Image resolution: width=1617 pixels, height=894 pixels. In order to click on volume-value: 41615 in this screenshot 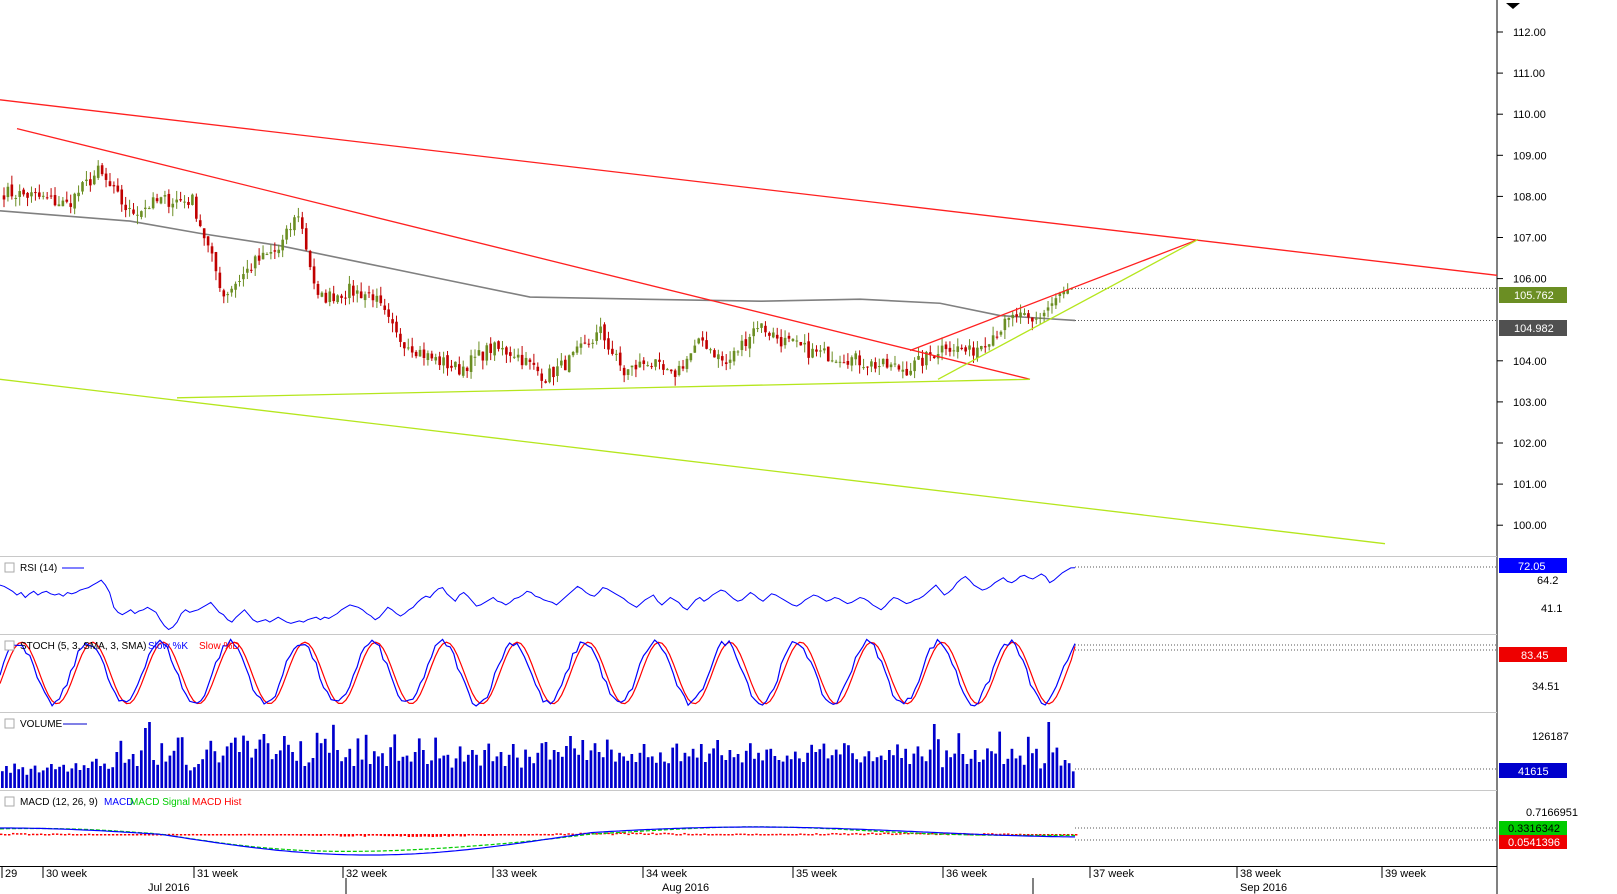, I will do `click(1533, 772)`.